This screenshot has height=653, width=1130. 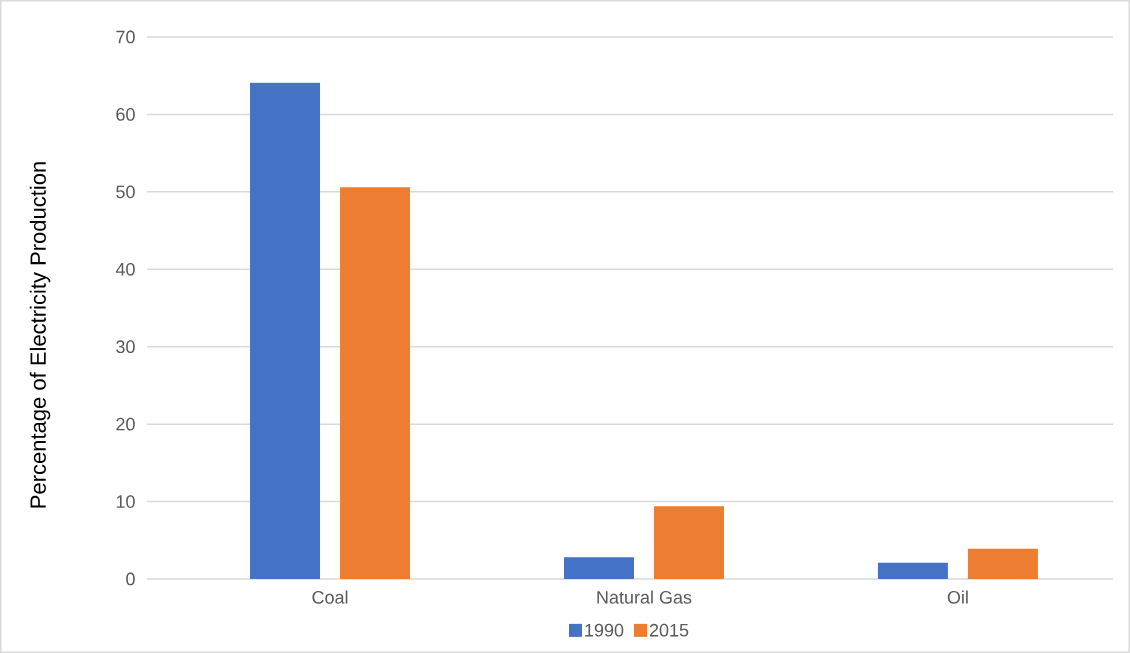 I want to click on y-tick-label: 30, so click(x=125, y=347).